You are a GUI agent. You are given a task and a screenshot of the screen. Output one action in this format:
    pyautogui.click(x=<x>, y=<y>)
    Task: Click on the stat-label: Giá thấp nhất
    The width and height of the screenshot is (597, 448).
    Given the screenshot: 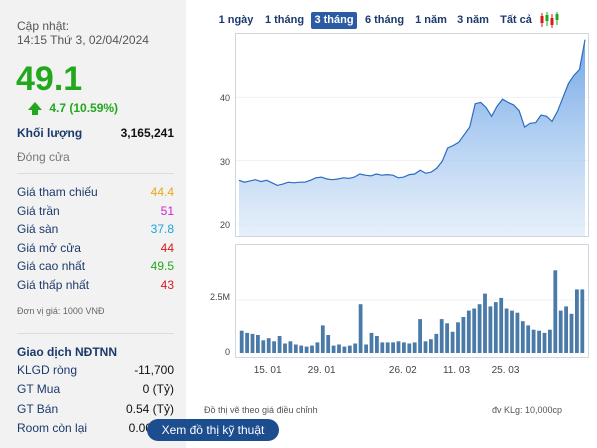 What is the action you would take?
    pyautogui.click(x=53, y=285)
    